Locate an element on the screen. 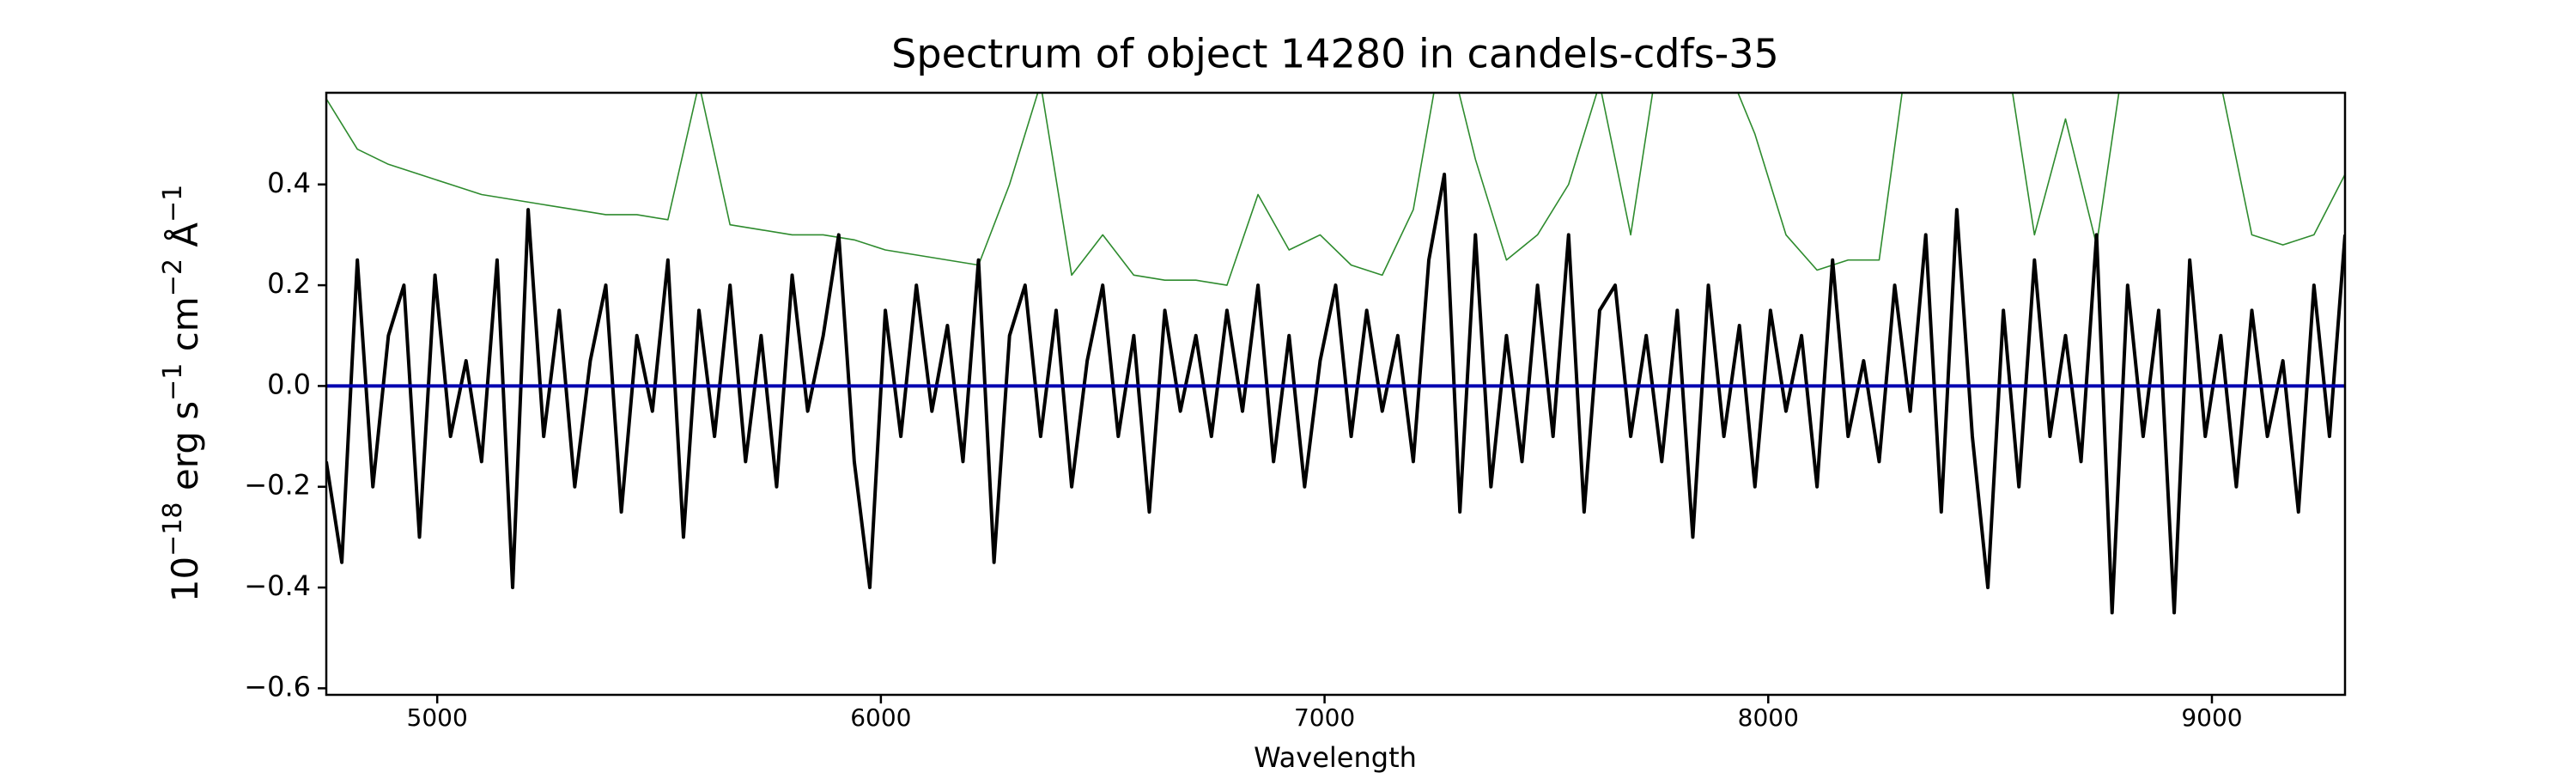 The image size is (2576, 773). x-tick-label: 7000 is located at coordinates (1324, 717).